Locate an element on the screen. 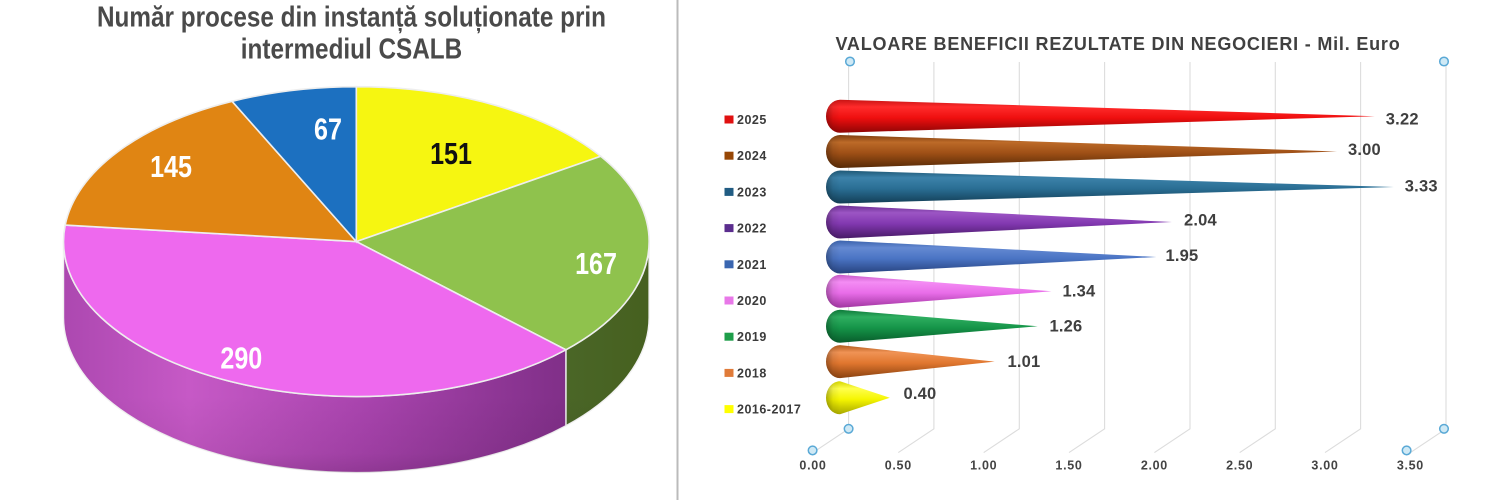 The width and height of the screenshot is (1500, 500). svg-text: 0.00 is located at coordinates (812, 466).